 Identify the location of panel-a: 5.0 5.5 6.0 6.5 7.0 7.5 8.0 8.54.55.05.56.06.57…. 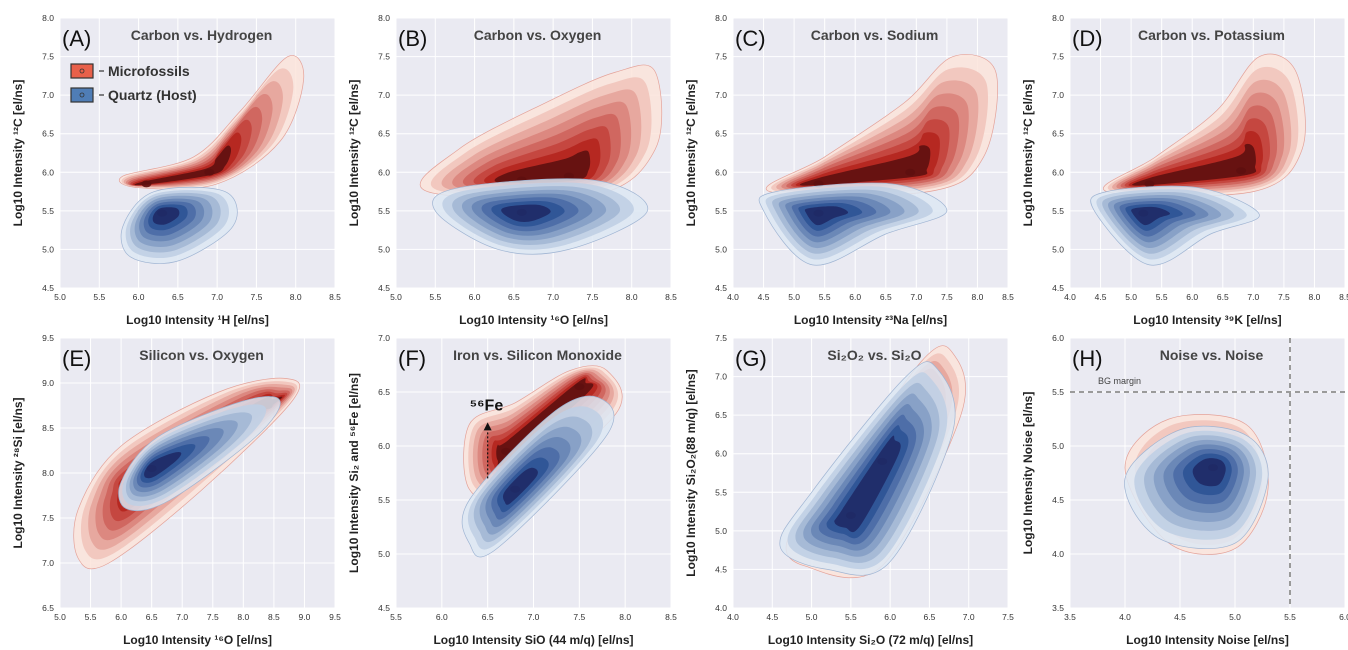
(176, 170).